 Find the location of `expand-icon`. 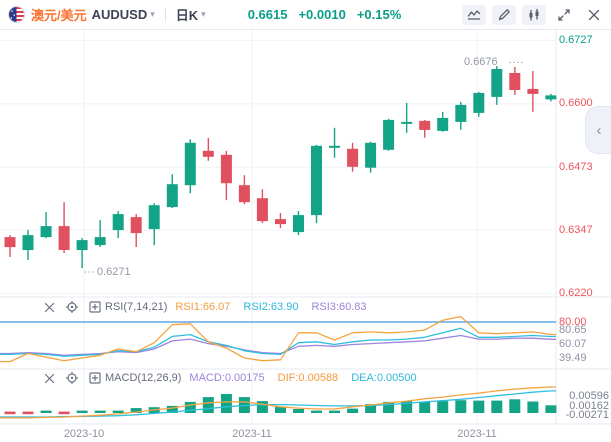

expand-icon is located at coordinates (564, 14).